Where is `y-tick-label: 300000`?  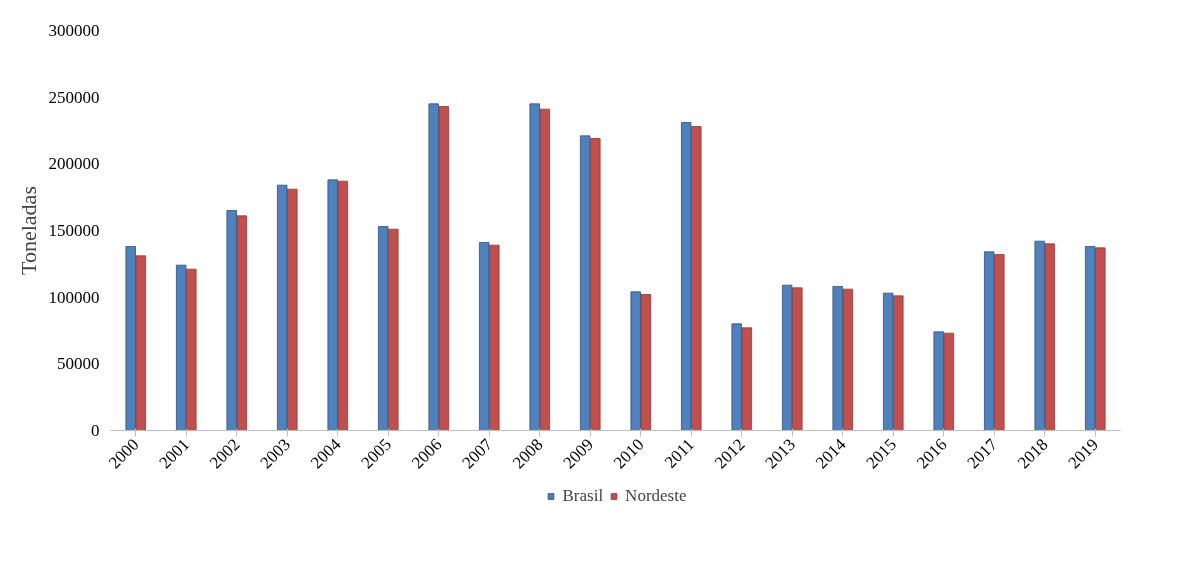
y-tick-label: 300000 is located at coordinates (74, 30).